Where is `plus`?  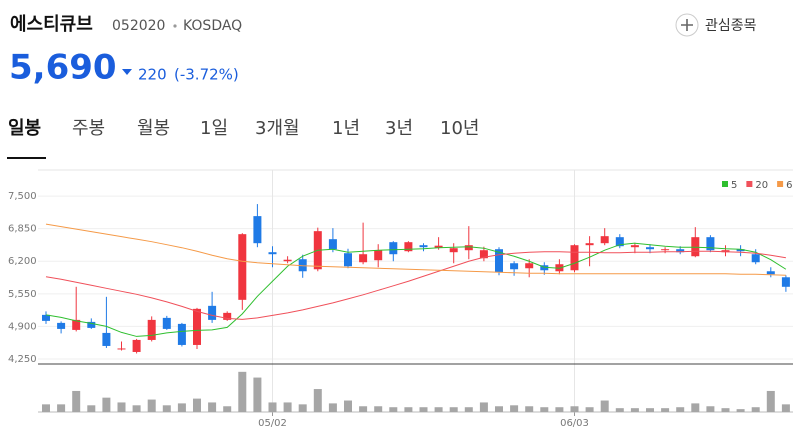
plus is located at coordinates (687, 25).